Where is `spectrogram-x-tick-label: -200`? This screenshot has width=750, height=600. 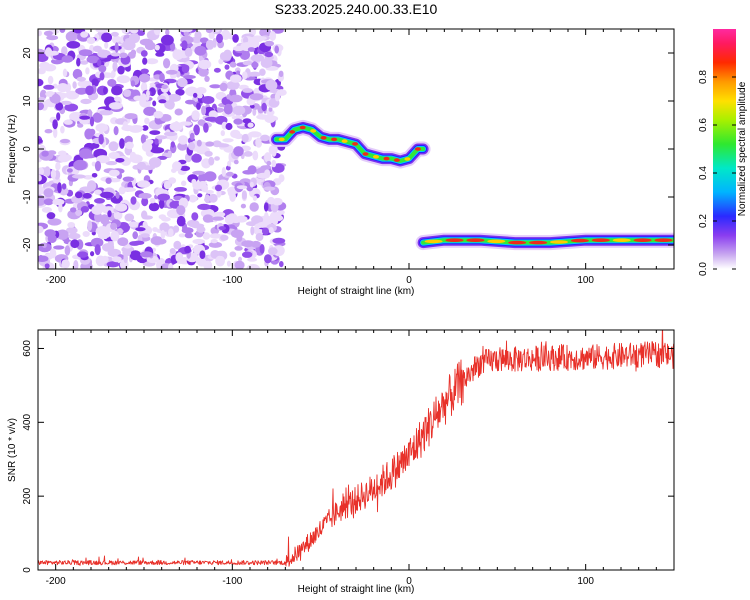
spectrogram-x-tick-label: -200 is located at coordinates (56, 280).